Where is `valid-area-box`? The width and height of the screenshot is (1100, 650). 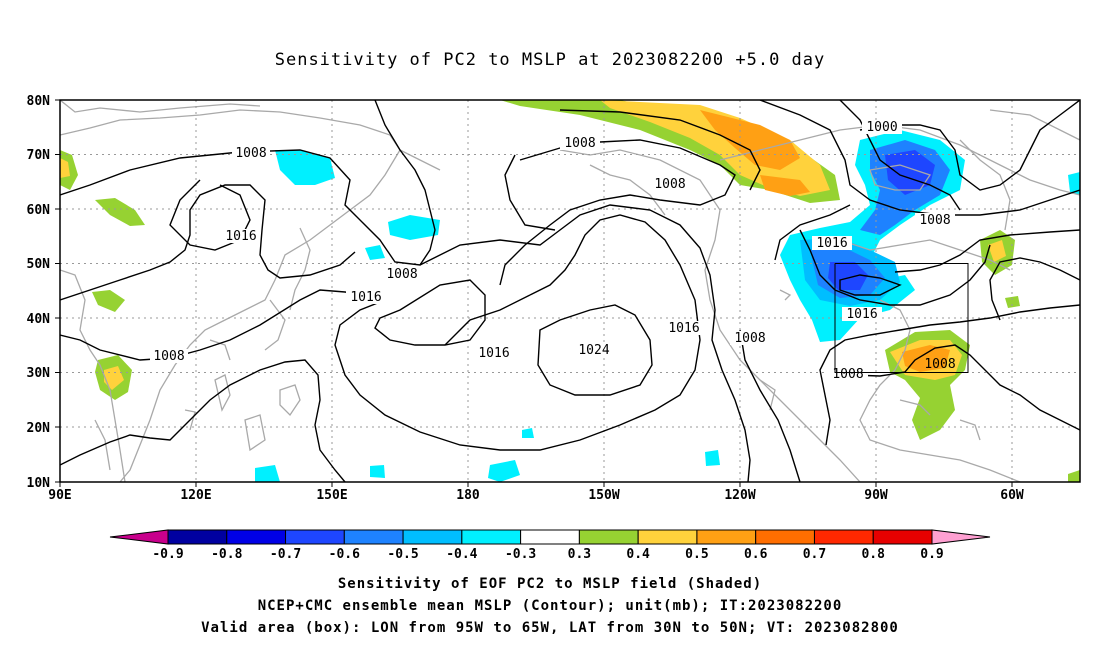
valid-area-box is located at coordinates (901, 318).